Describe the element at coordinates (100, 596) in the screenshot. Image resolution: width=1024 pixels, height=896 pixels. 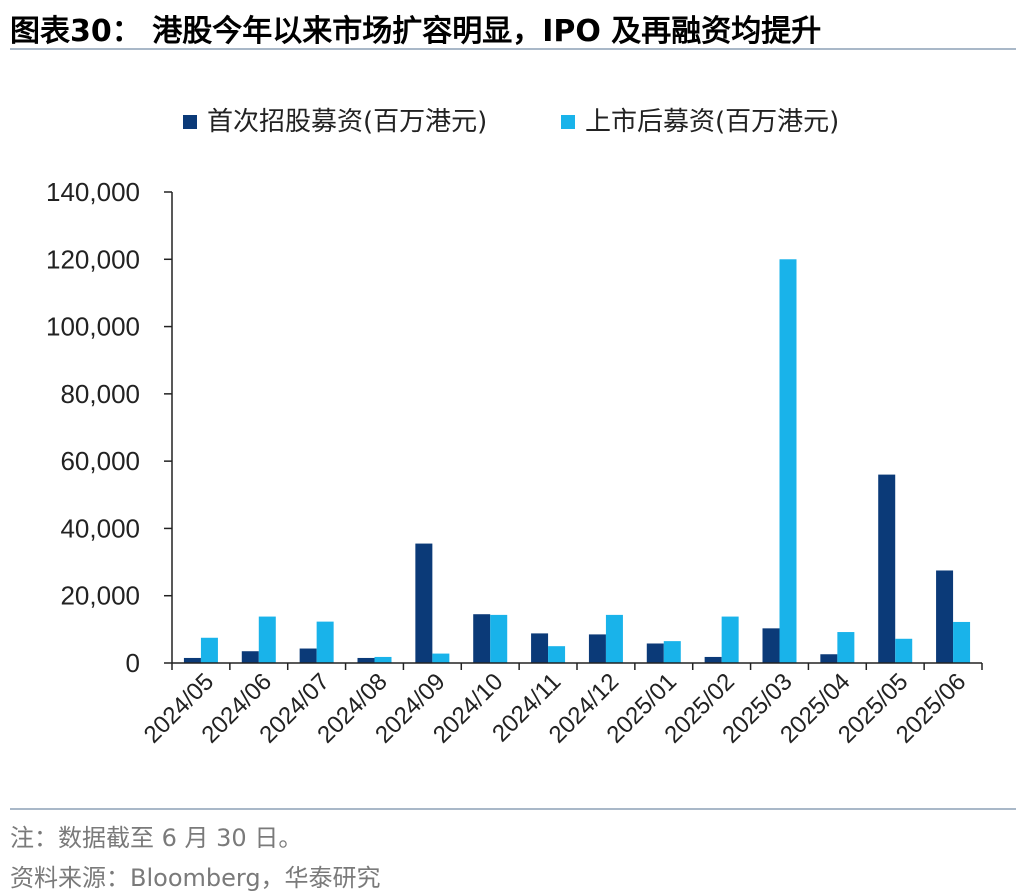
I see `y-tick-label: 20,000` at that location.